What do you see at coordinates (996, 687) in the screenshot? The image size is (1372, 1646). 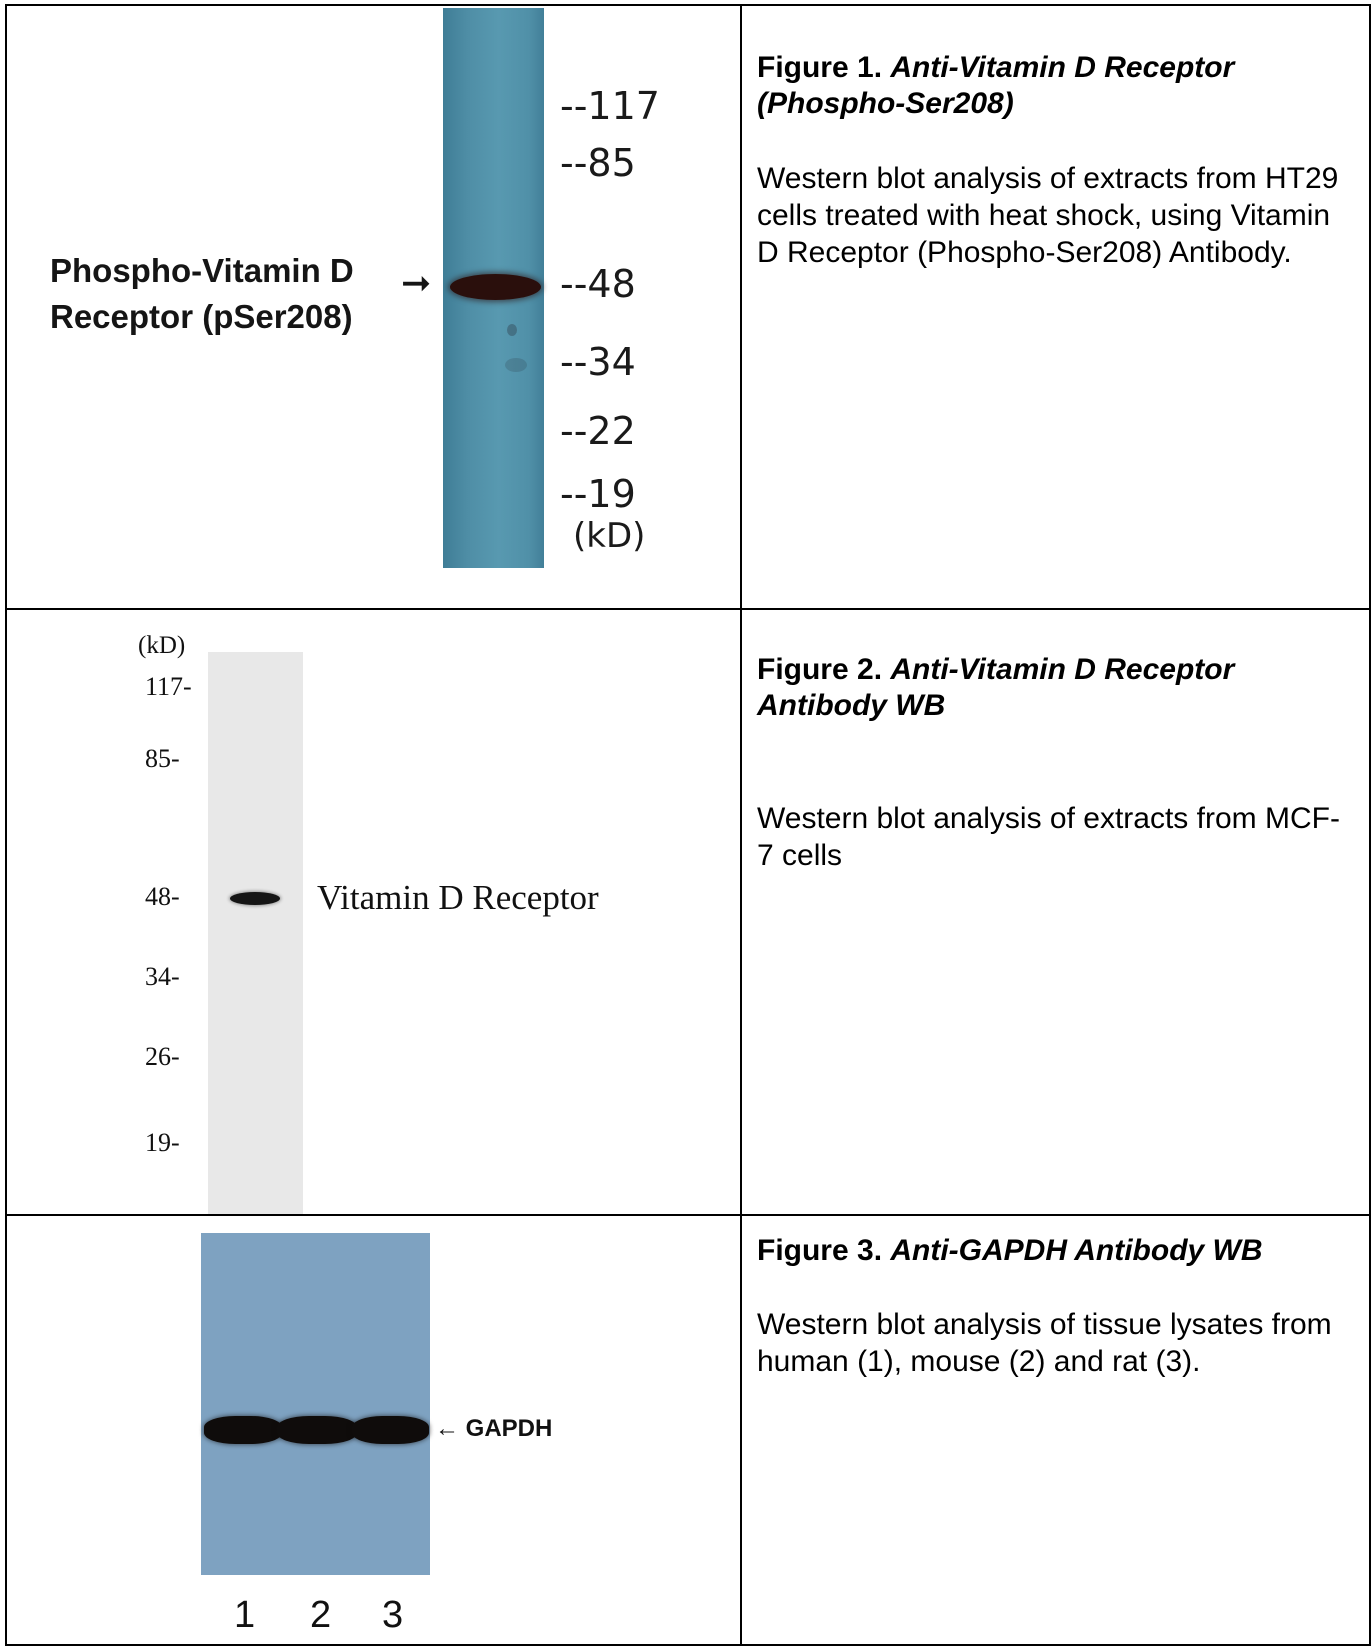 I see `figure2-title-italic: Anti-Vitamin D Receptor Antibody WB` at bounding box center [996, 687].